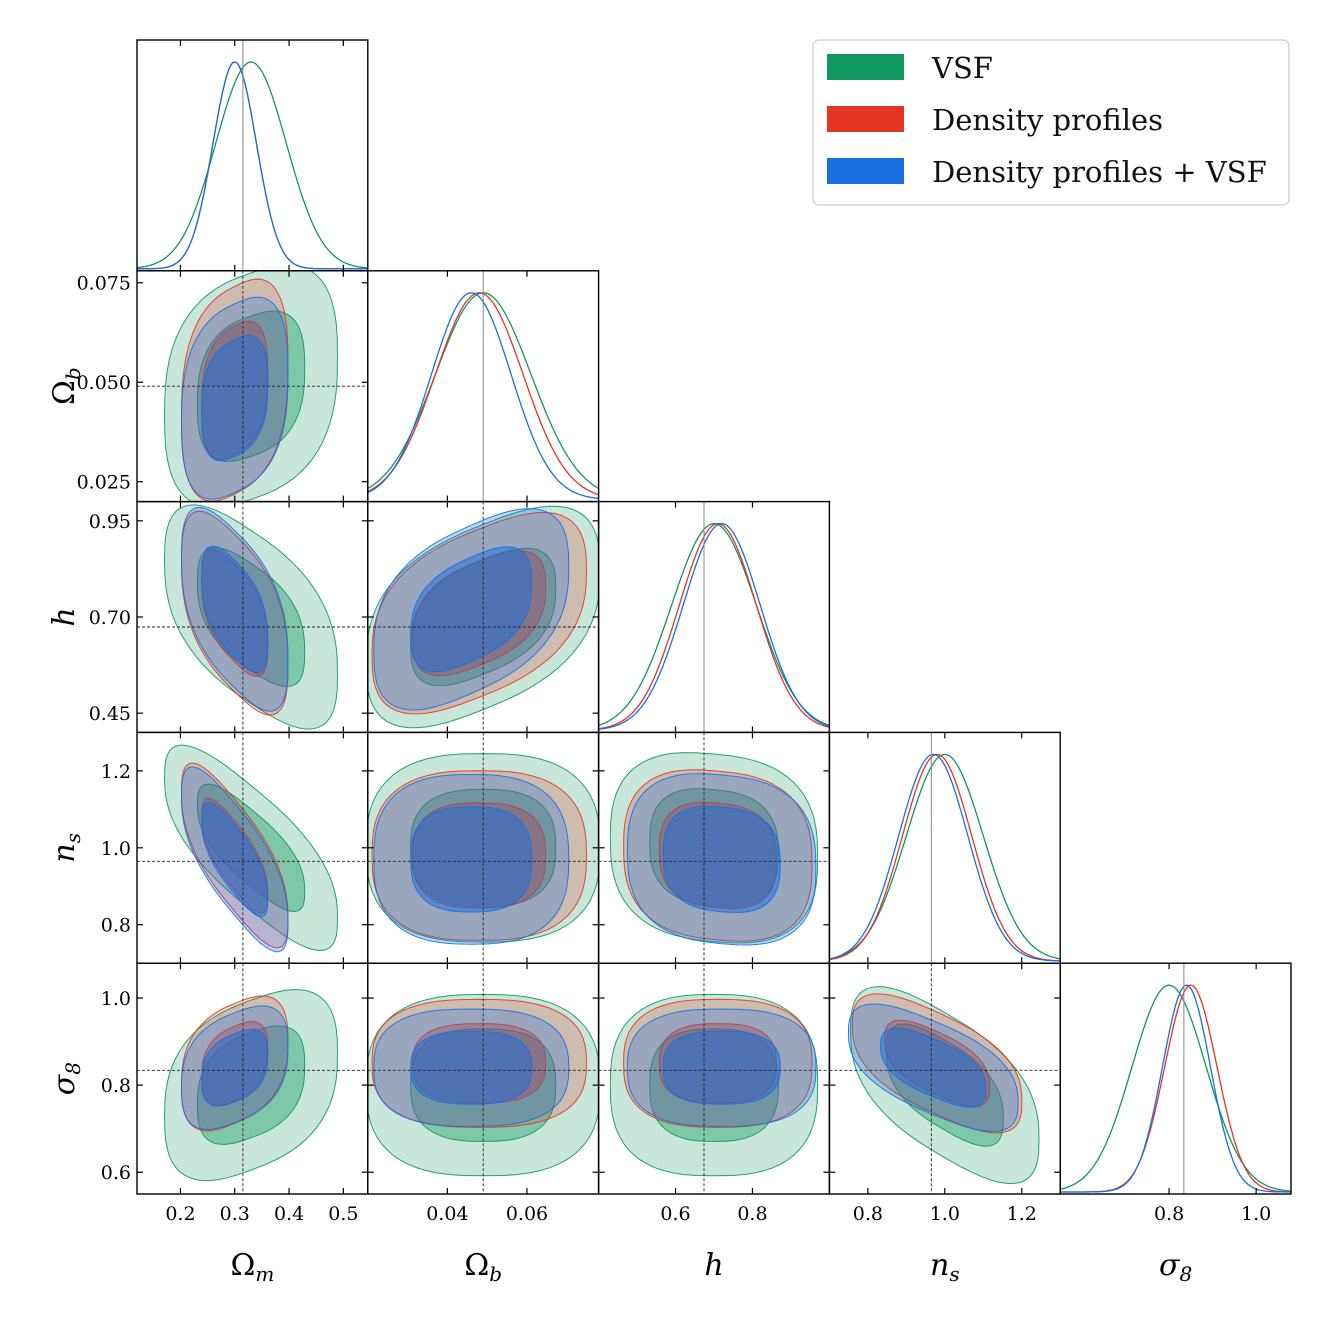 This screenshot has width=1329, height=1329. What do you see at coordinates (752, 1214) in the screenshot?
I see `xtick-label-h: 0.8` at bounding box center [752, 1214].